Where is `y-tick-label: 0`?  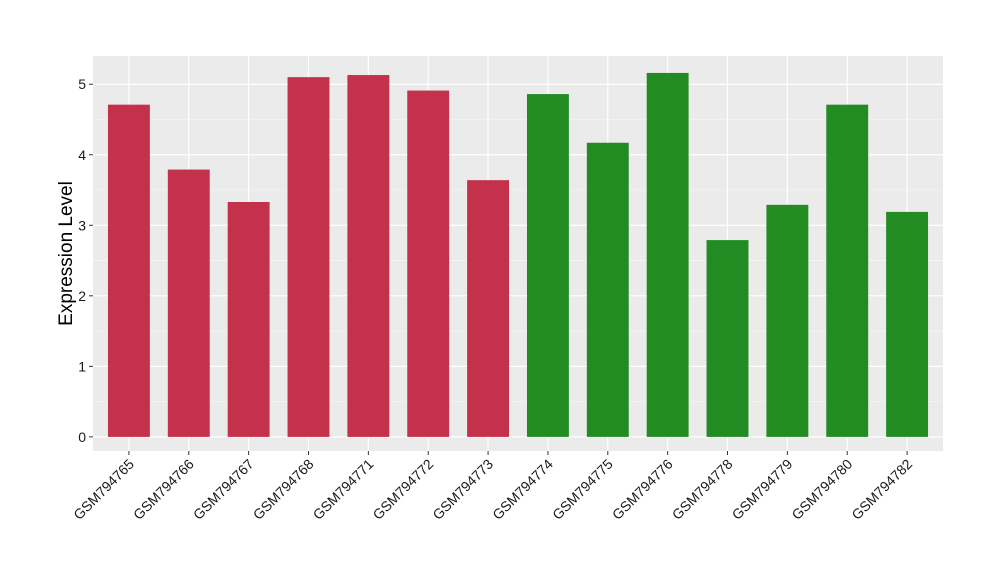
y-tick-label: 0 is located at coordinates (82, 437).